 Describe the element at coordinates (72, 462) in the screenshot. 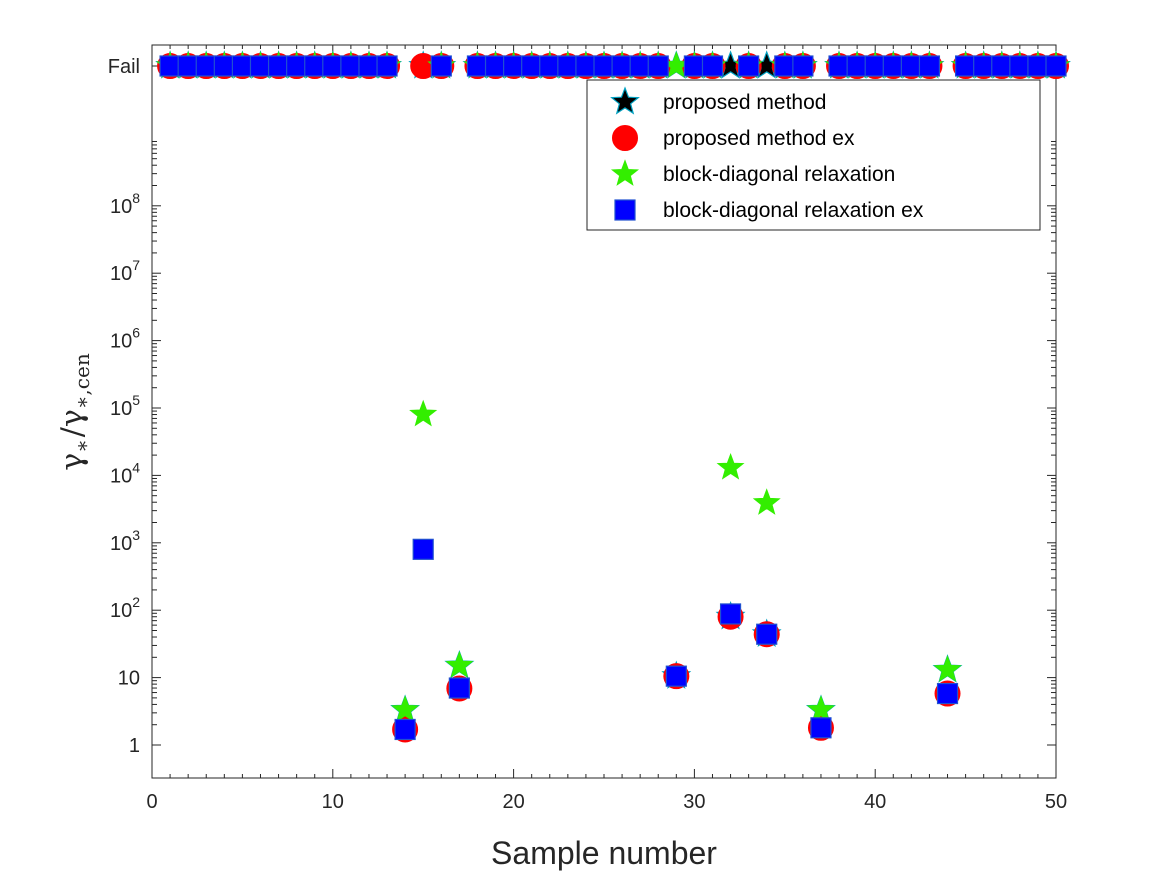

I see `y-label-gamma: γ` at that location.